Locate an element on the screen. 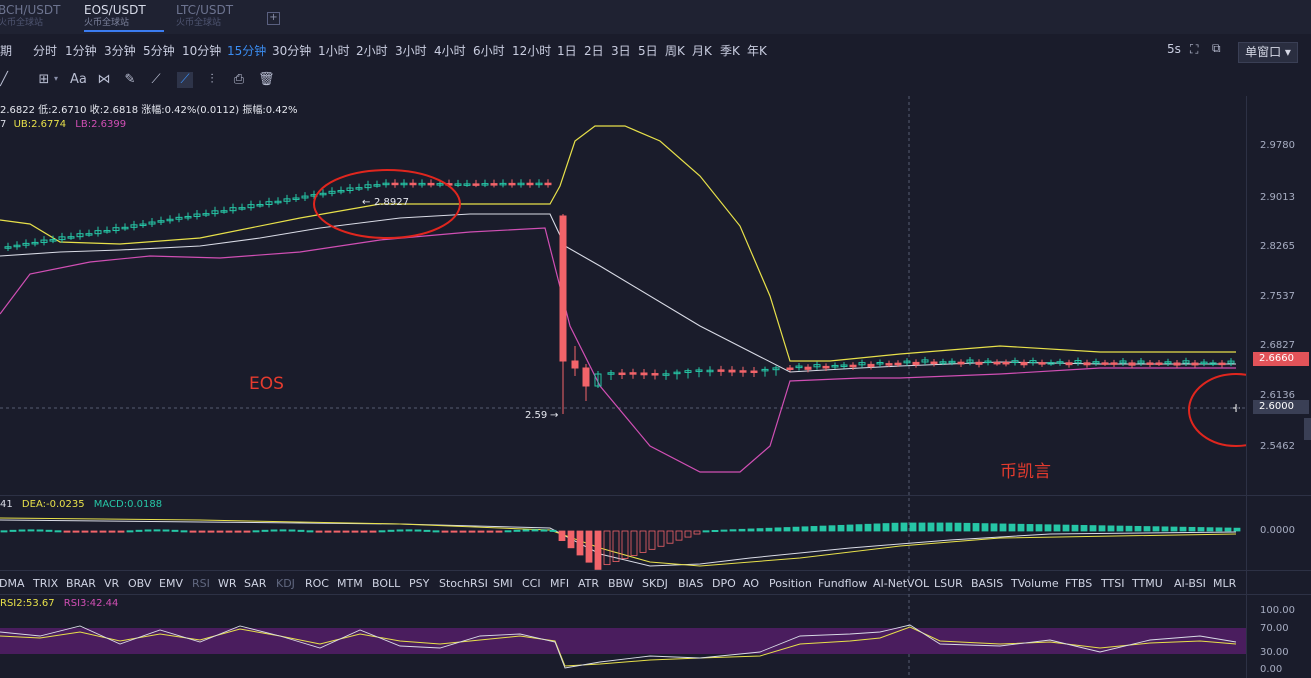  tab-bch-usdt: BCH/USDT 火币全球站 is located at coordinates (38, 18).